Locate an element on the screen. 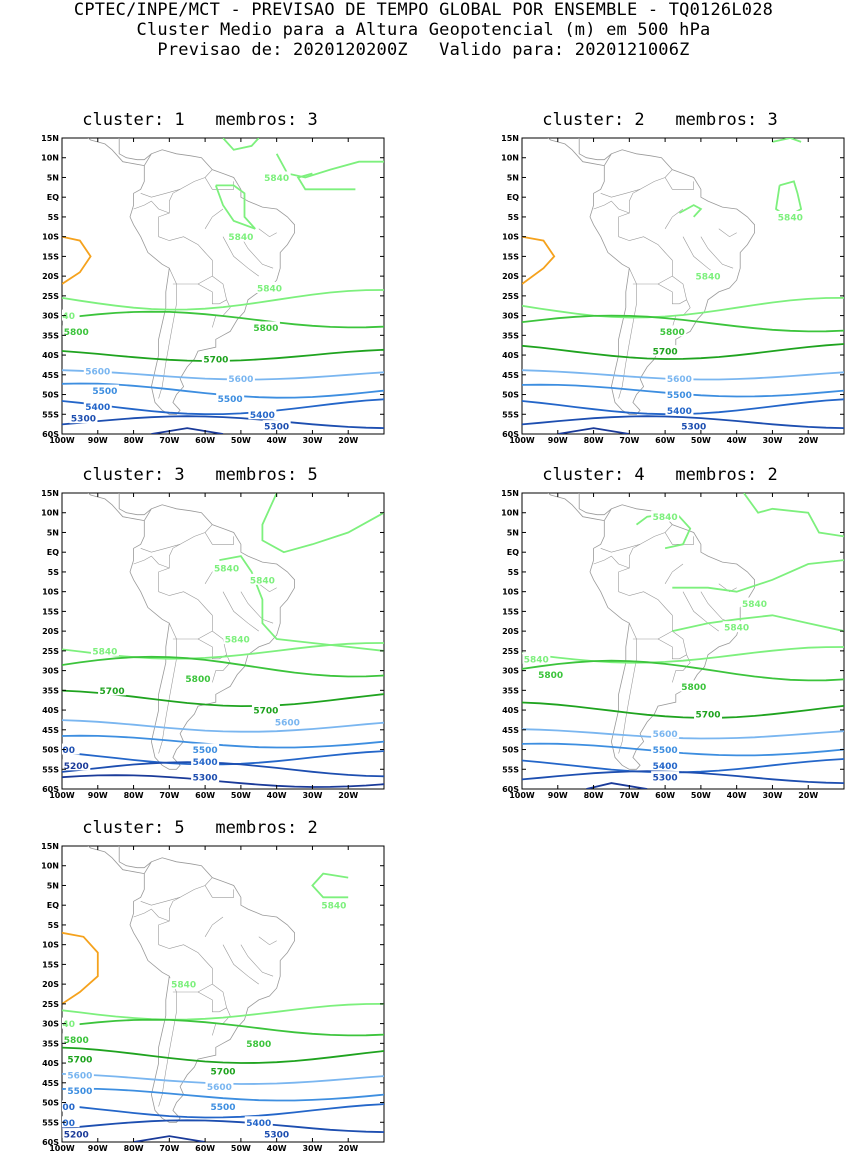 Image resolution: width=847 pixels, height=1157 pixels. lat-label: 5S is located at coordinates (54, 925).